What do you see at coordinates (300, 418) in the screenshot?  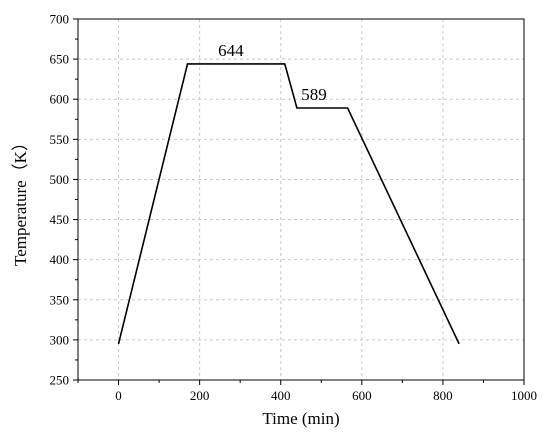 I see `x-axis-title: Time (min)` at bounding box center [300, 418].